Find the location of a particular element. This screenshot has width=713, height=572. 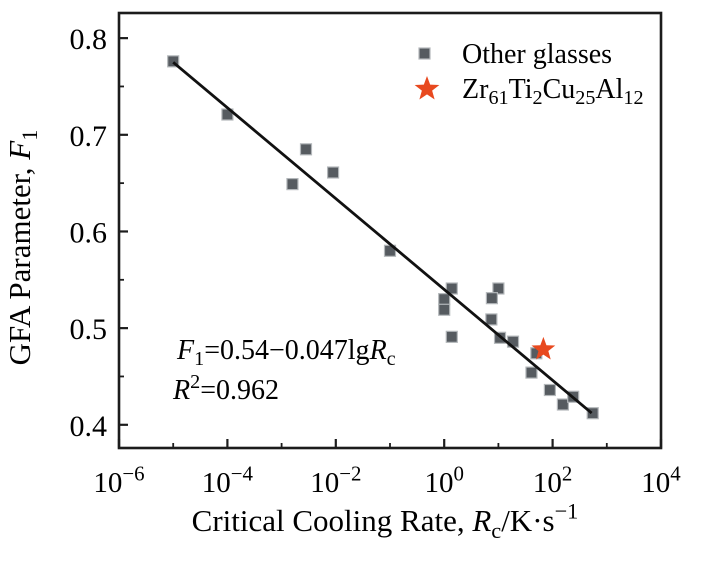

x-tick-label: 10⁰ is located at coordinates (443, 480).